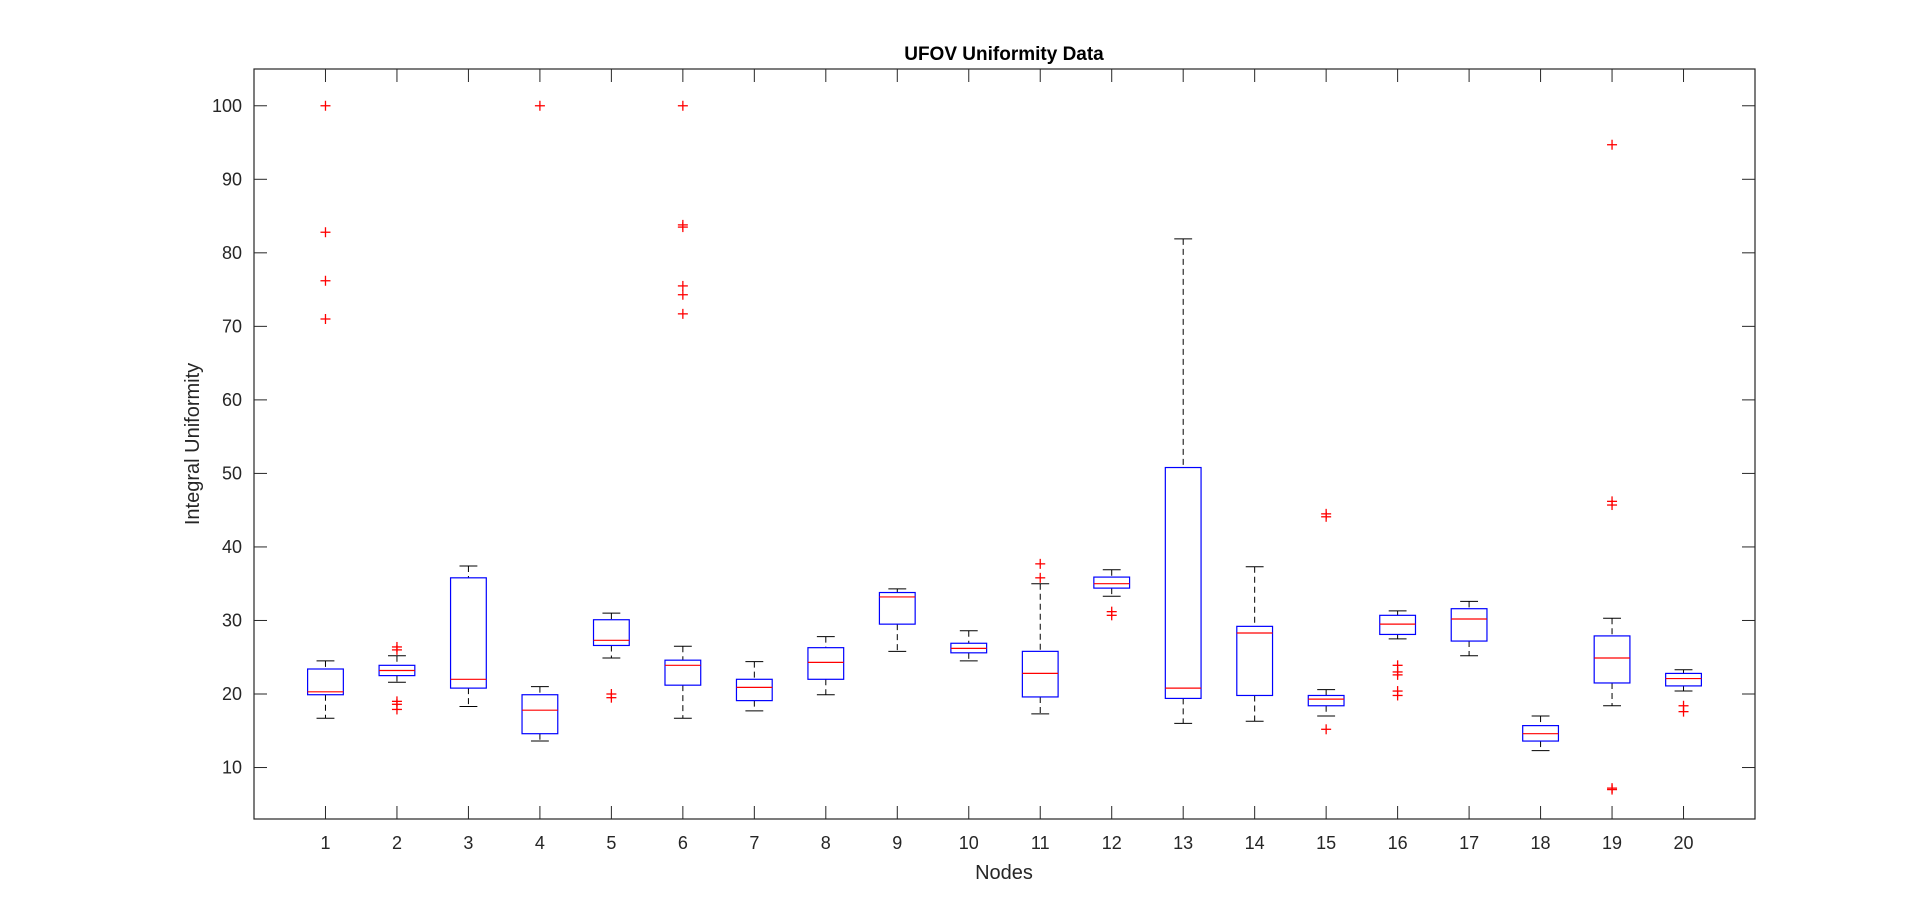  I want to click on x-tick-label: 12, so click(1112, 843).